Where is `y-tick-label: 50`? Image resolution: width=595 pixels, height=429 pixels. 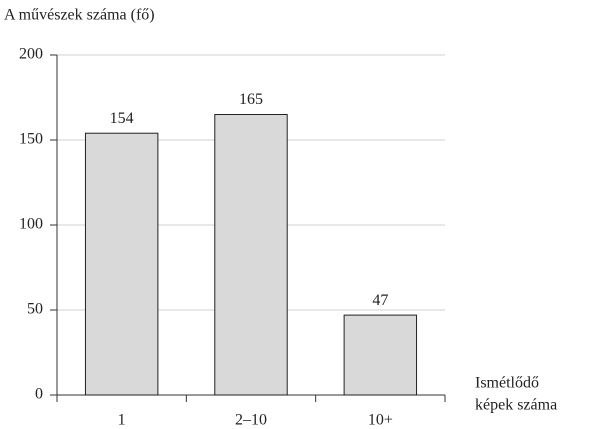
y-tick-label: 50 is located at coordinates (35, 309).